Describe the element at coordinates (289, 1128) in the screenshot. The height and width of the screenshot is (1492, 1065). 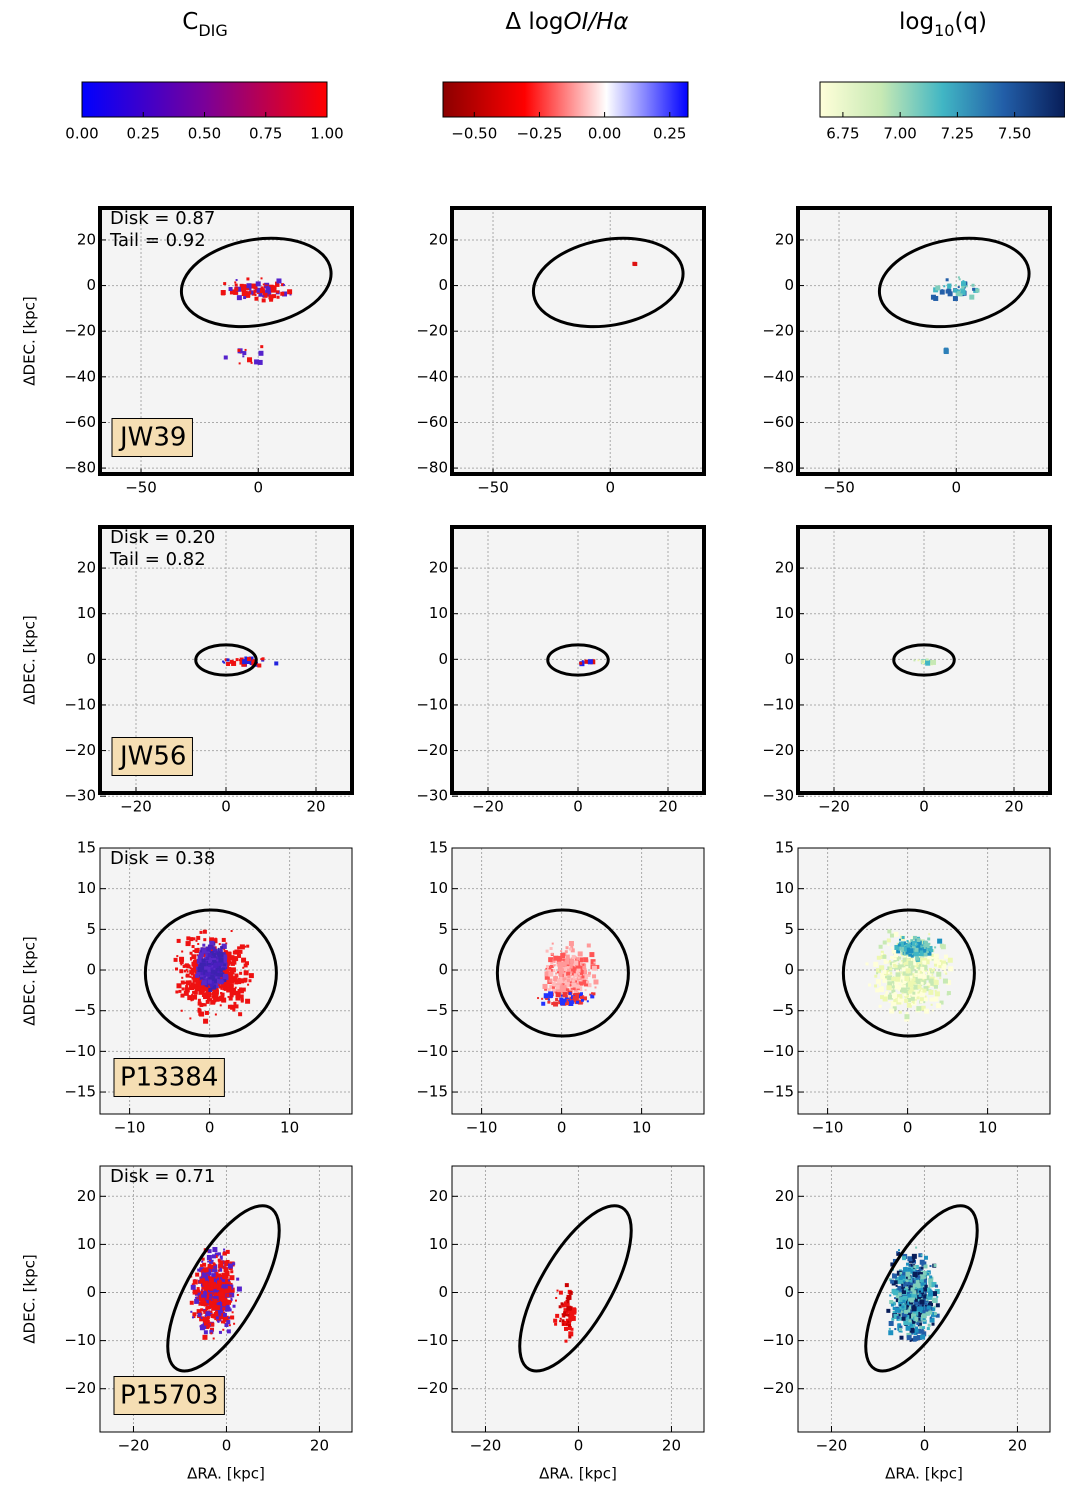
I see `x-tick-label: 10` at that location.